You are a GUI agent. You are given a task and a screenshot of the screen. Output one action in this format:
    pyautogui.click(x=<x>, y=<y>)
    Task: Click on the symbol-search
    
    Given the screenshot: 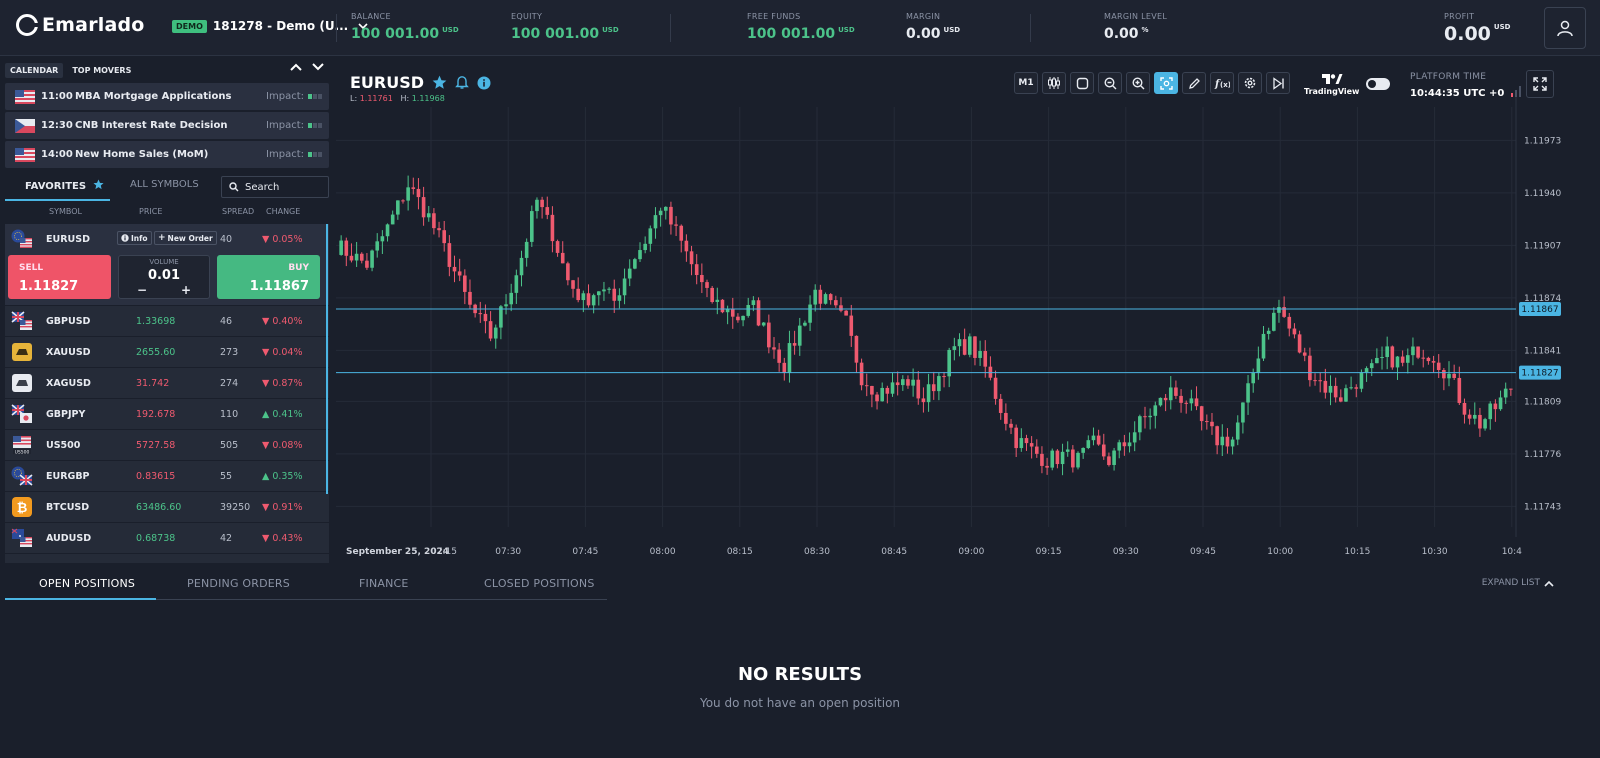 What is the action you would take?
    pyautogui.click(x=275, y=187)
    